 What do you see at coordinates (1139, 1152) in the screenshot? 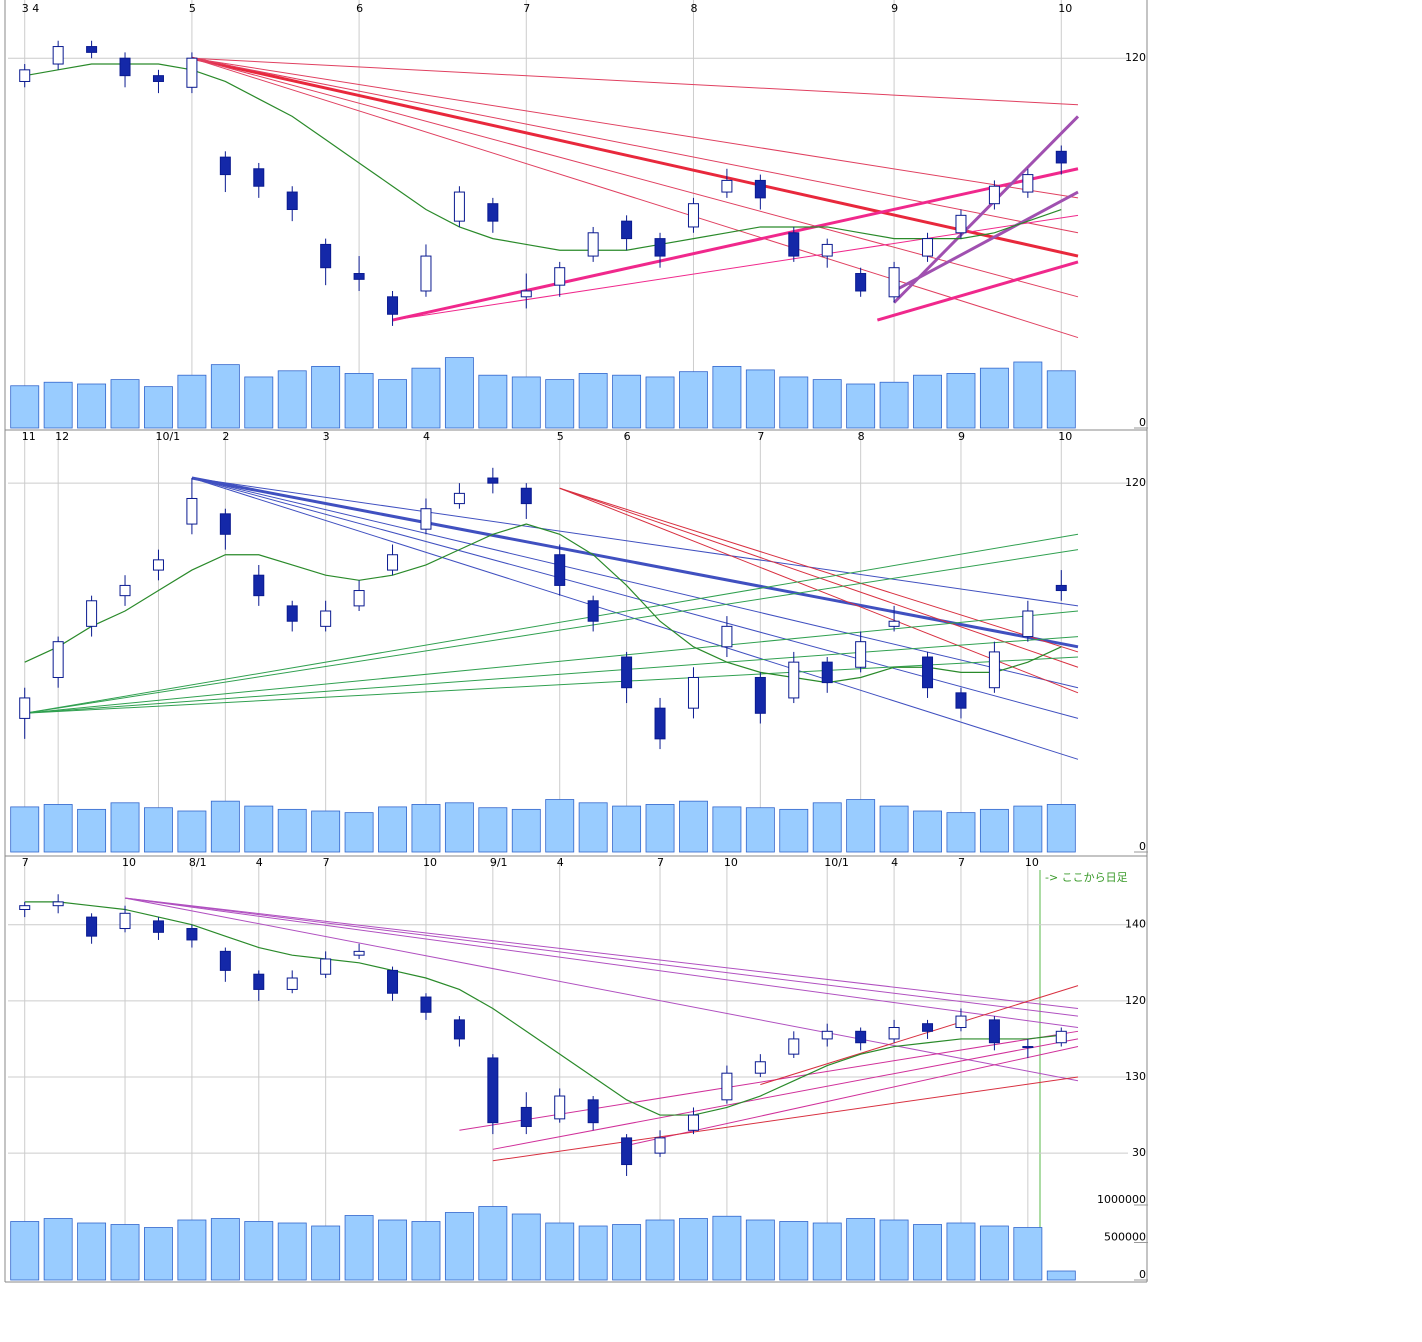
I see `y-tick-label: 30` at bounding box center [1139, 1152].